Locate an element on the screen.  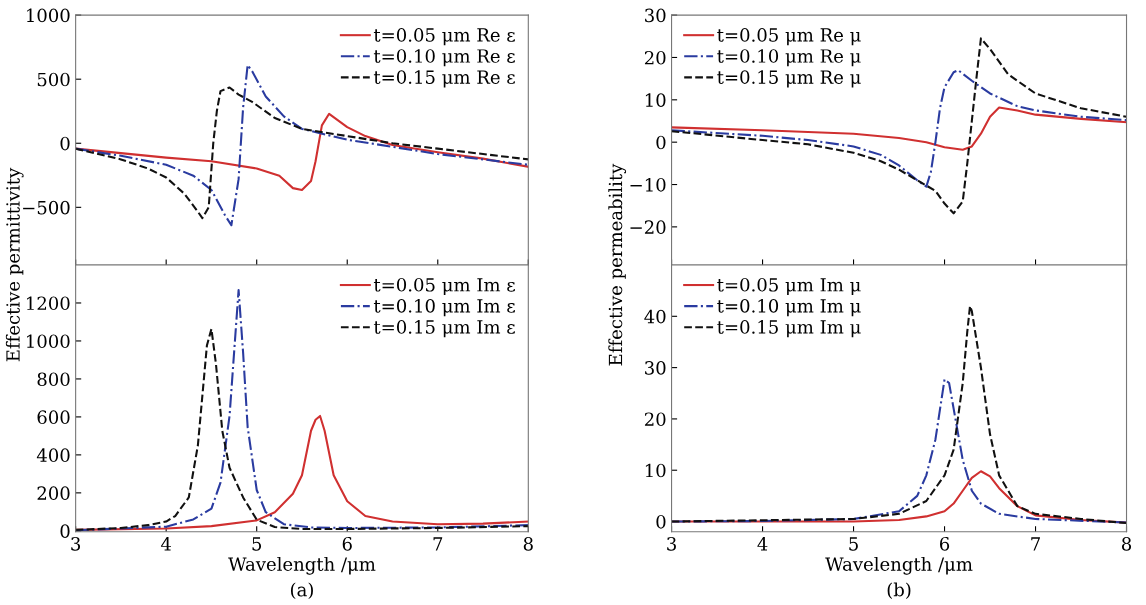
y-tick-label: 600 is located at coordinates (53, 417).